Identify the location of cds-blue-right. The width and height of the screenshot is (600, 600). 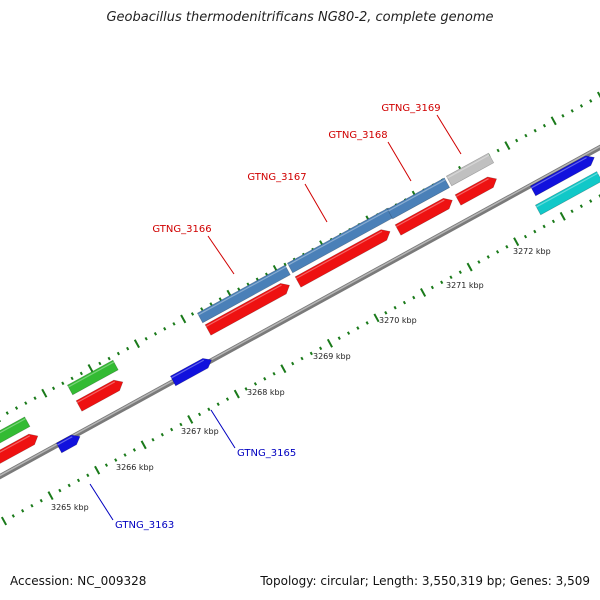
(562, 176).